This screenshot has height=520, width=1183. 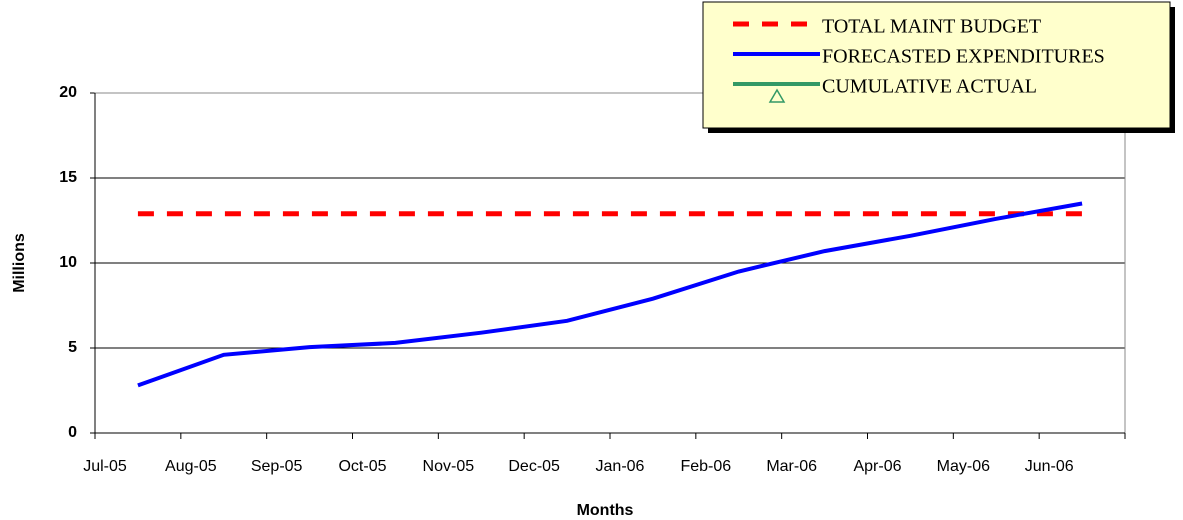 What do you see at coordinates (362, 466) in the screenshot?
I see `x-tick-label: Oct-05` at bounding box center [362, 466].